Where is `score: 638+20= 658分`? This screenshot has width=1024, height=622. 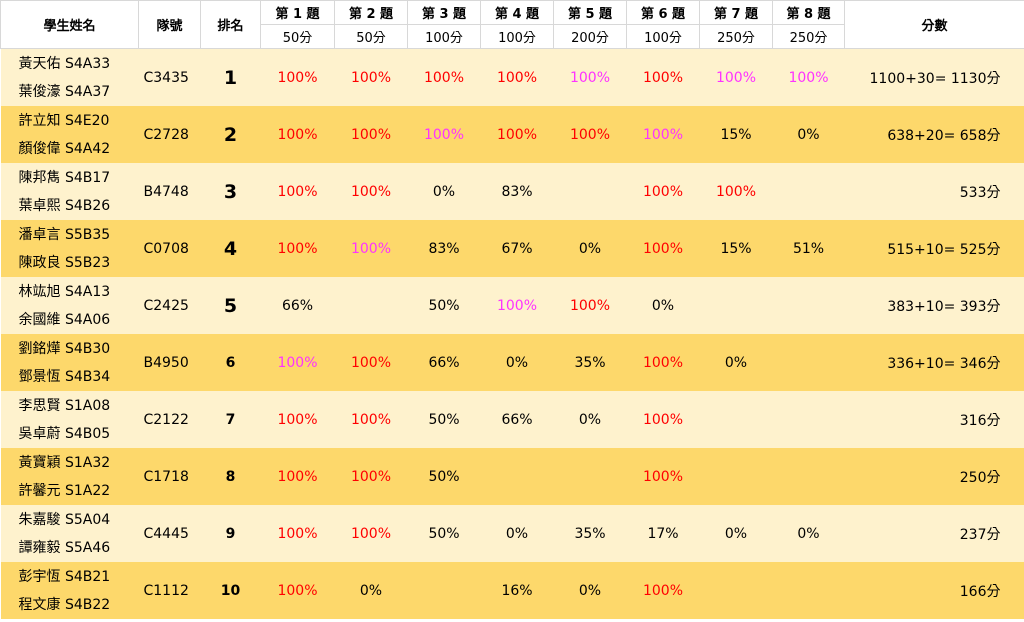
score: 638+20= 658分 is located at coordinates (934, 134).